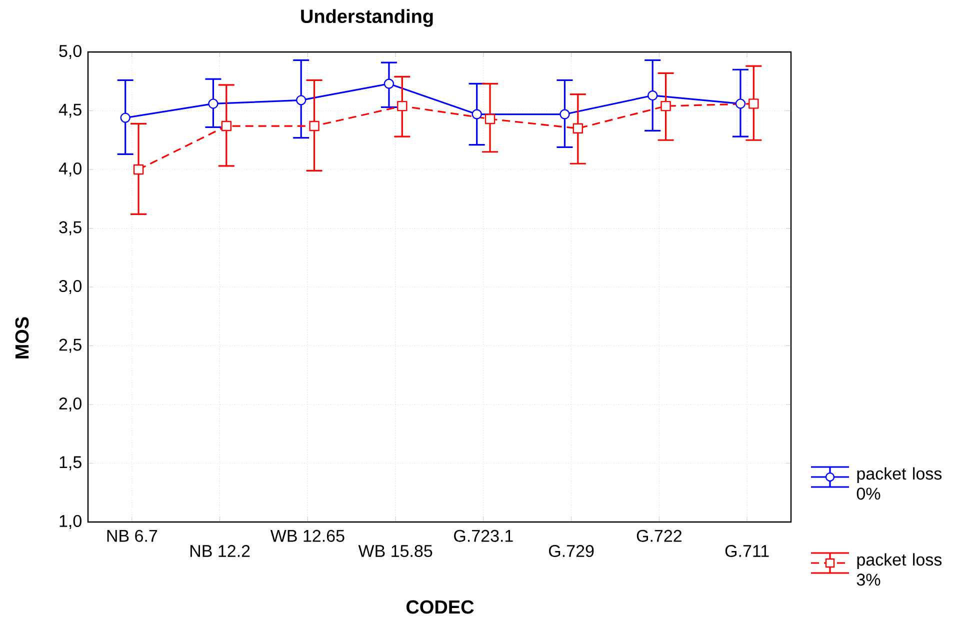  What do you see at coordinates (483, 536) in the screenshot?
I see `x-tick-label: G.723.1` at bounding box center [483, 536].